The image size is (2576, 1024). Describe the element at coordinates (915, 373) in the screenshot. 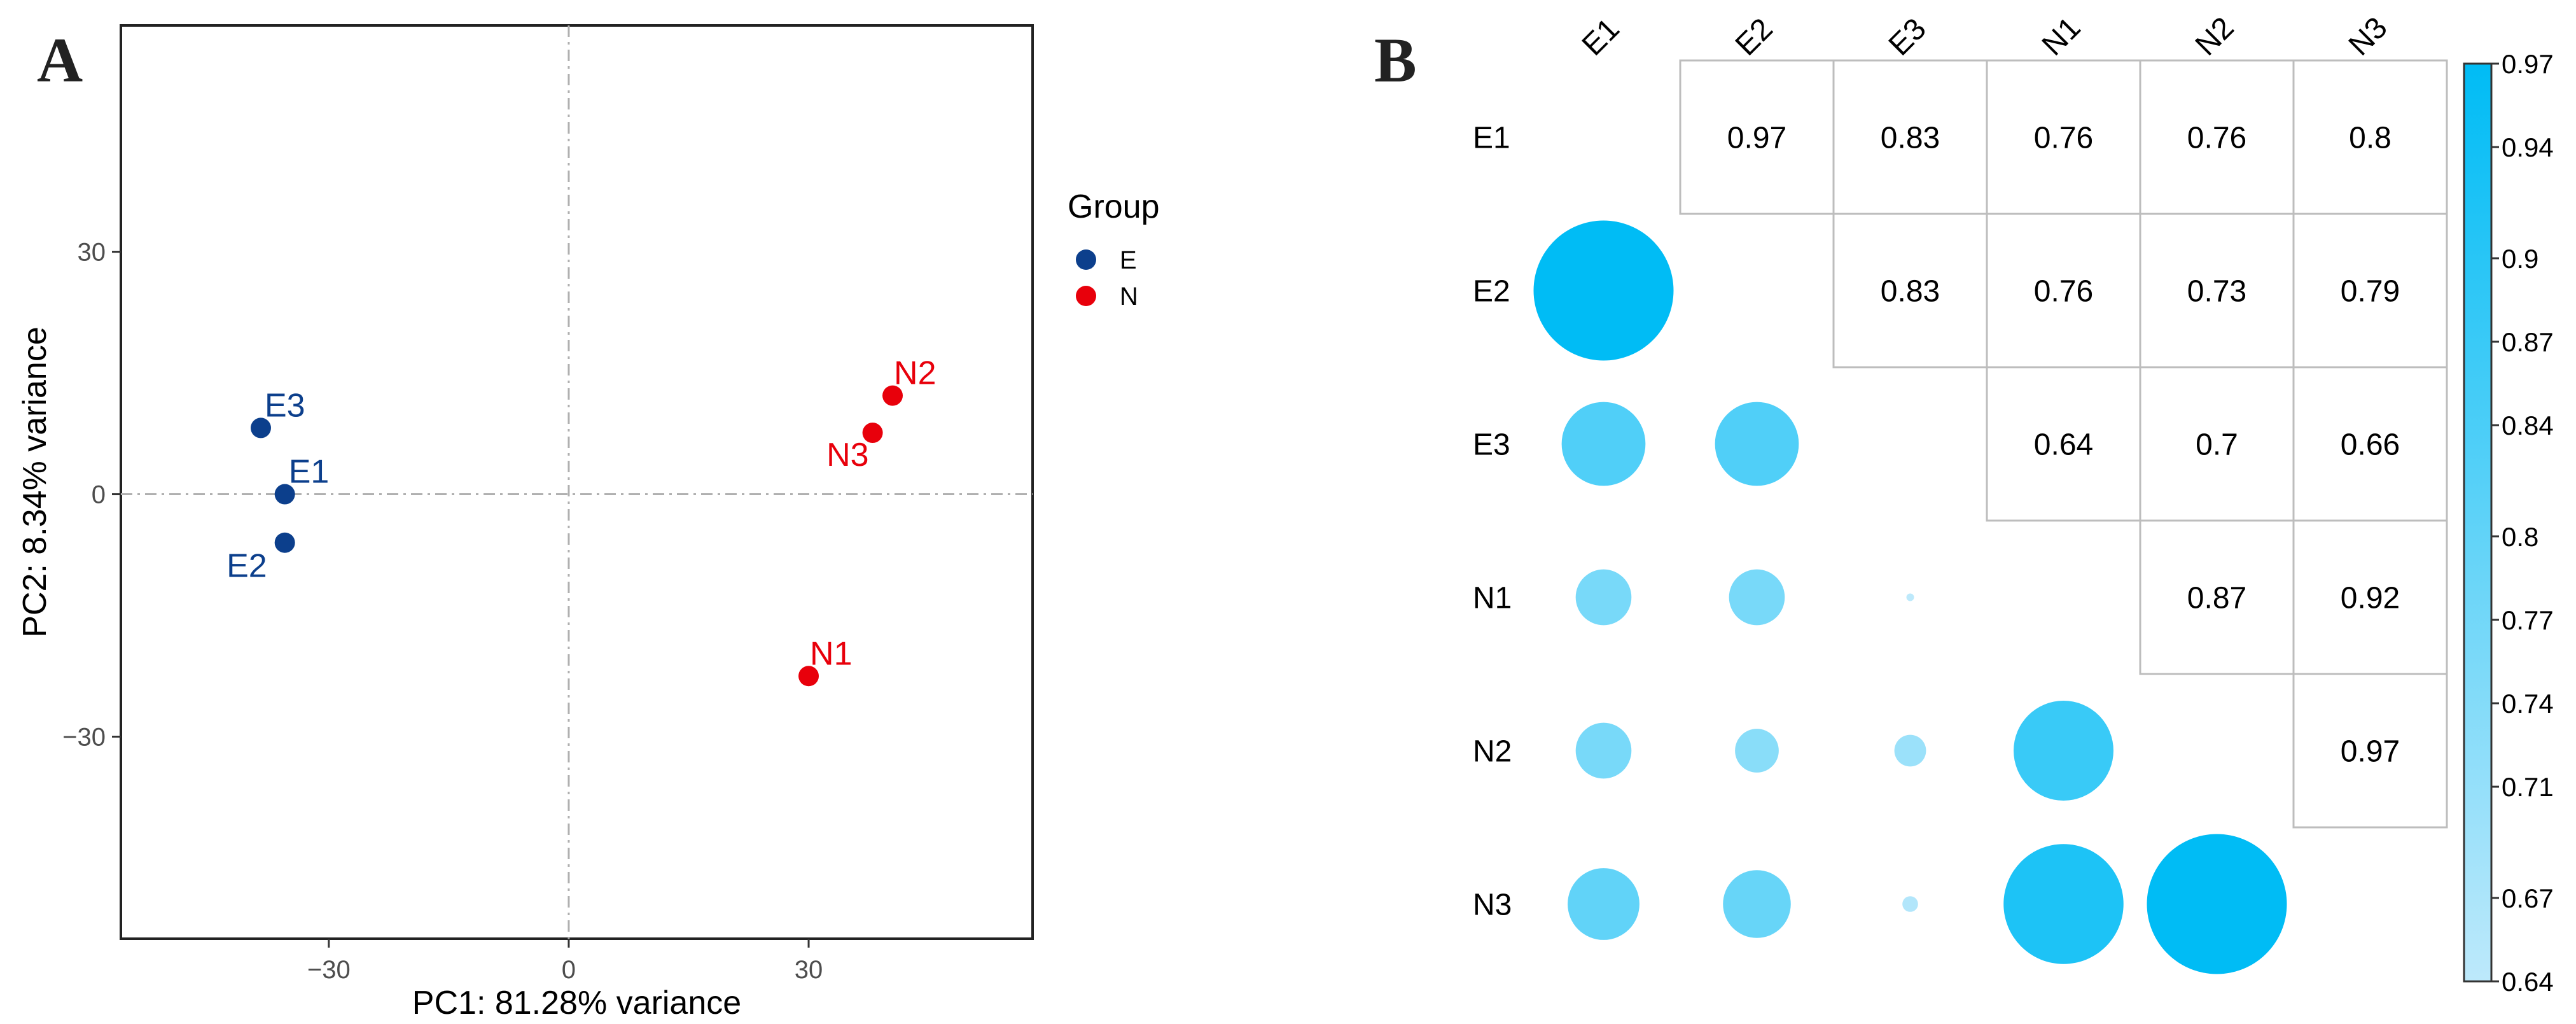

I see `point-label: N2` at that location.